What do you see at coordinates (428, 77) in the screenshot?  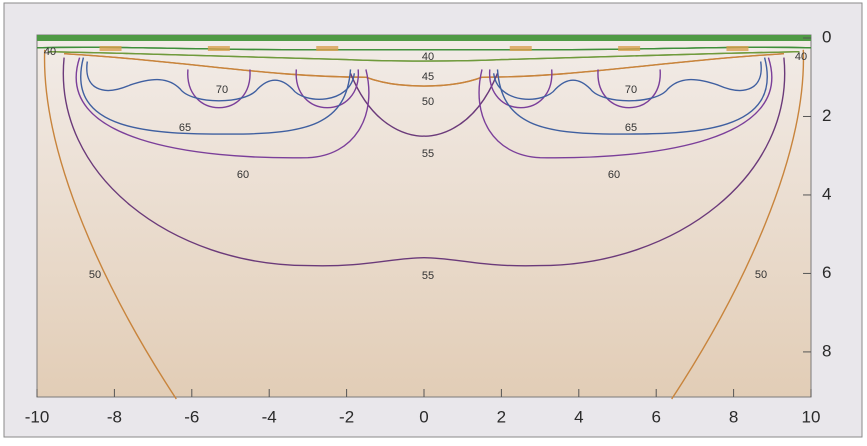 I see `contour-label: 45` at bounding box center [428, 77].